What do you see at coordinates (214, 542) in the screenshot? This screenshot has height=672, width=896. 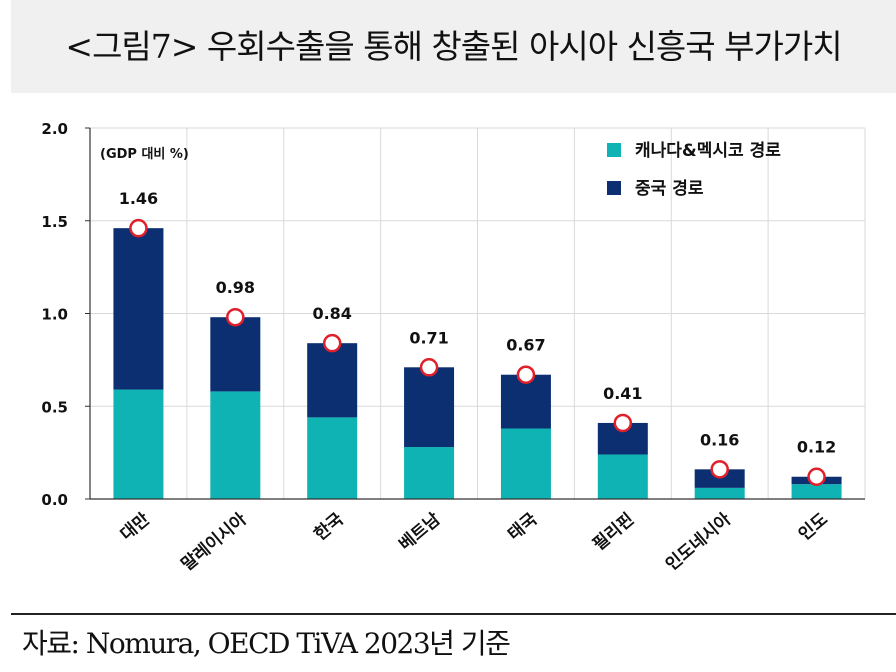 I see `category-label: 말레이시아` at bounding box center [214, 542].